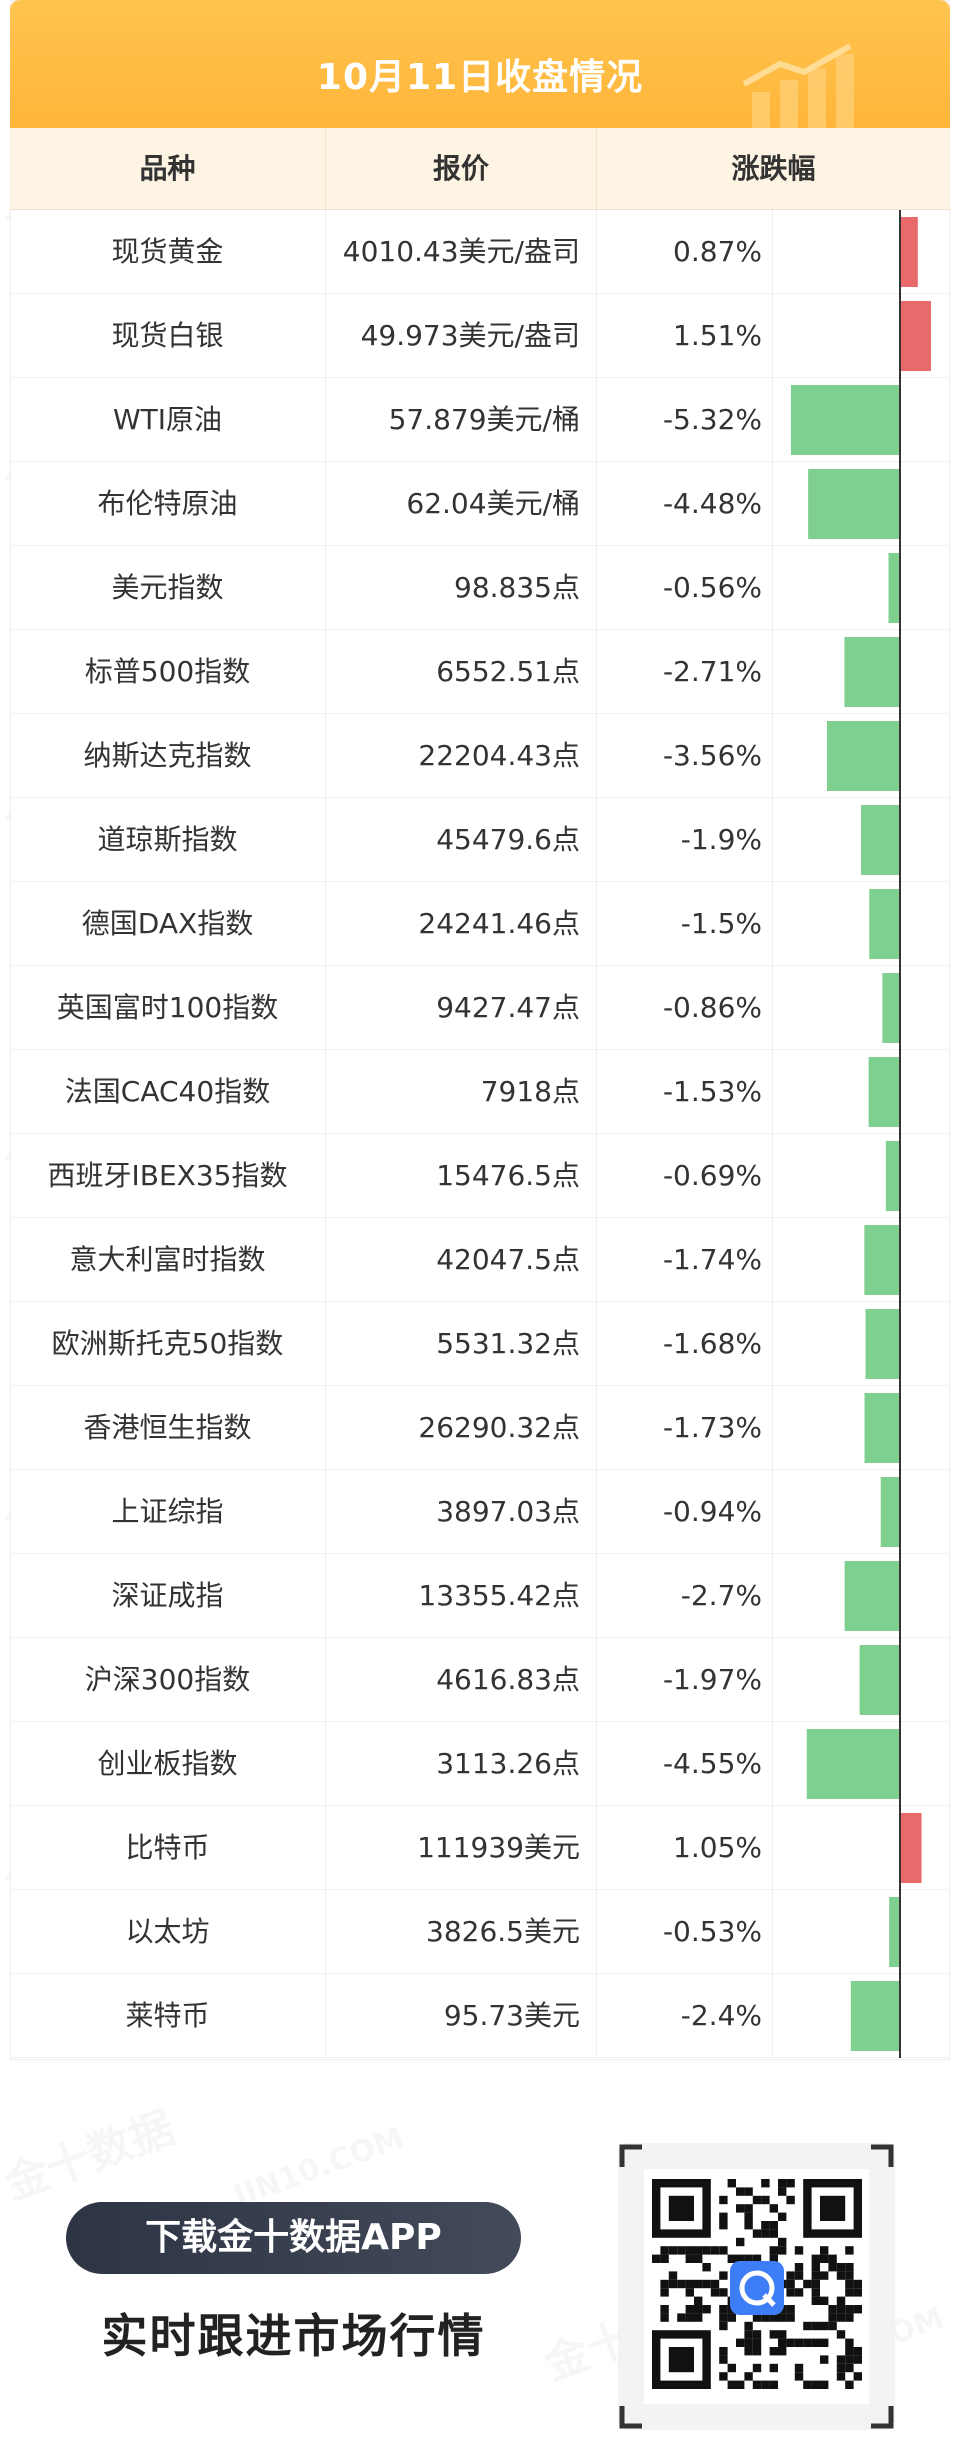  What do you see at coordinates (721, 839) in the screenshot?
I see `row-change: -1.9%` at bounding box center [721, 839].